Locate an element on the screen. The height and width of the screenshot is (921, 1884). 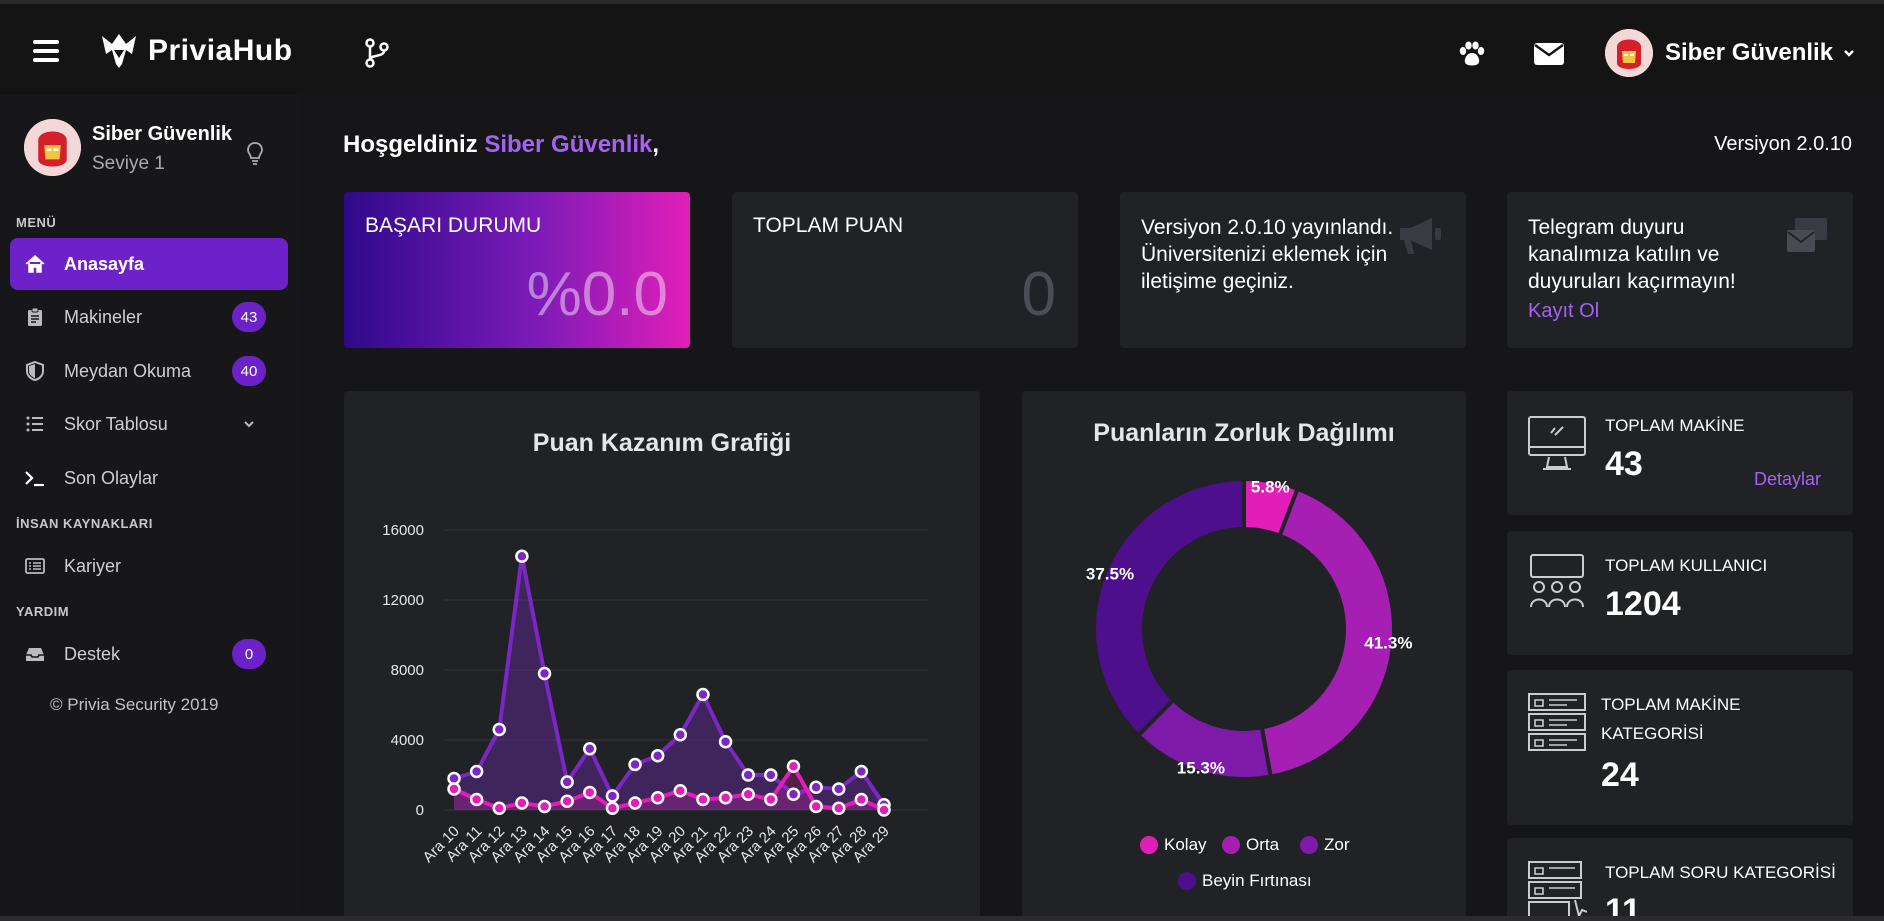
profile-avatar is located at coordinates (52, 147).